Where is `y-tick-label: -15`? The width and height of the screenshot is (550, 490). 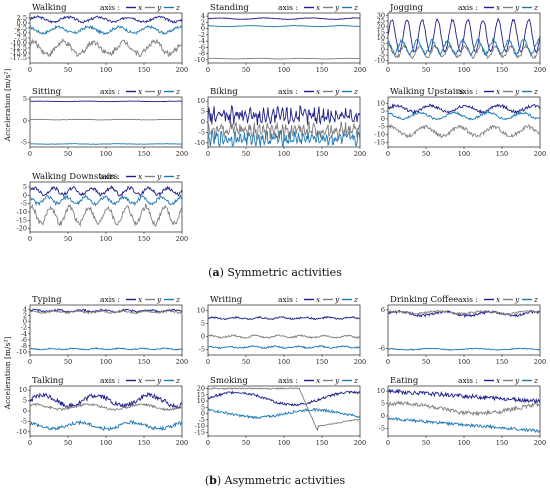
y-tick-label: -15 is located at coordinates (22, 220).